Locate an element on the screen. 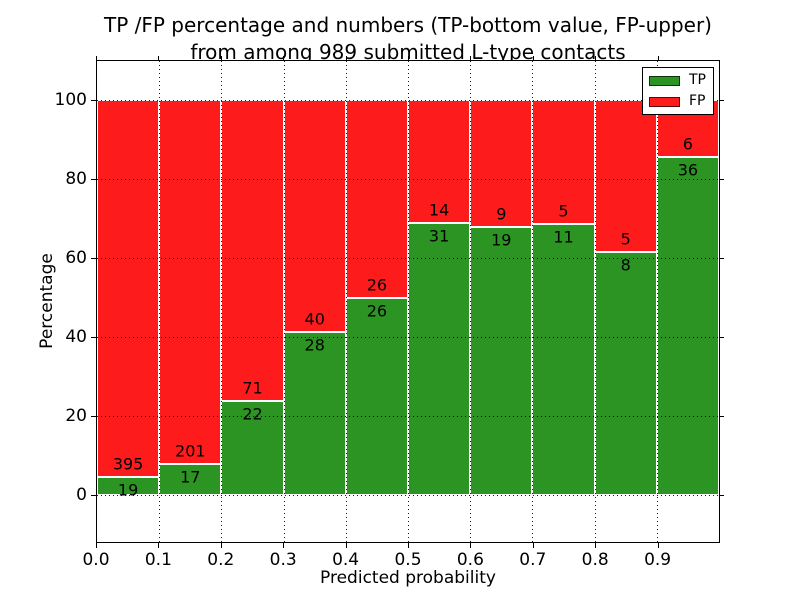 Image resolution: width=800 pixels, height=600 pixels. x-tick-label: 0.2 is located at coordinates (221, 560).